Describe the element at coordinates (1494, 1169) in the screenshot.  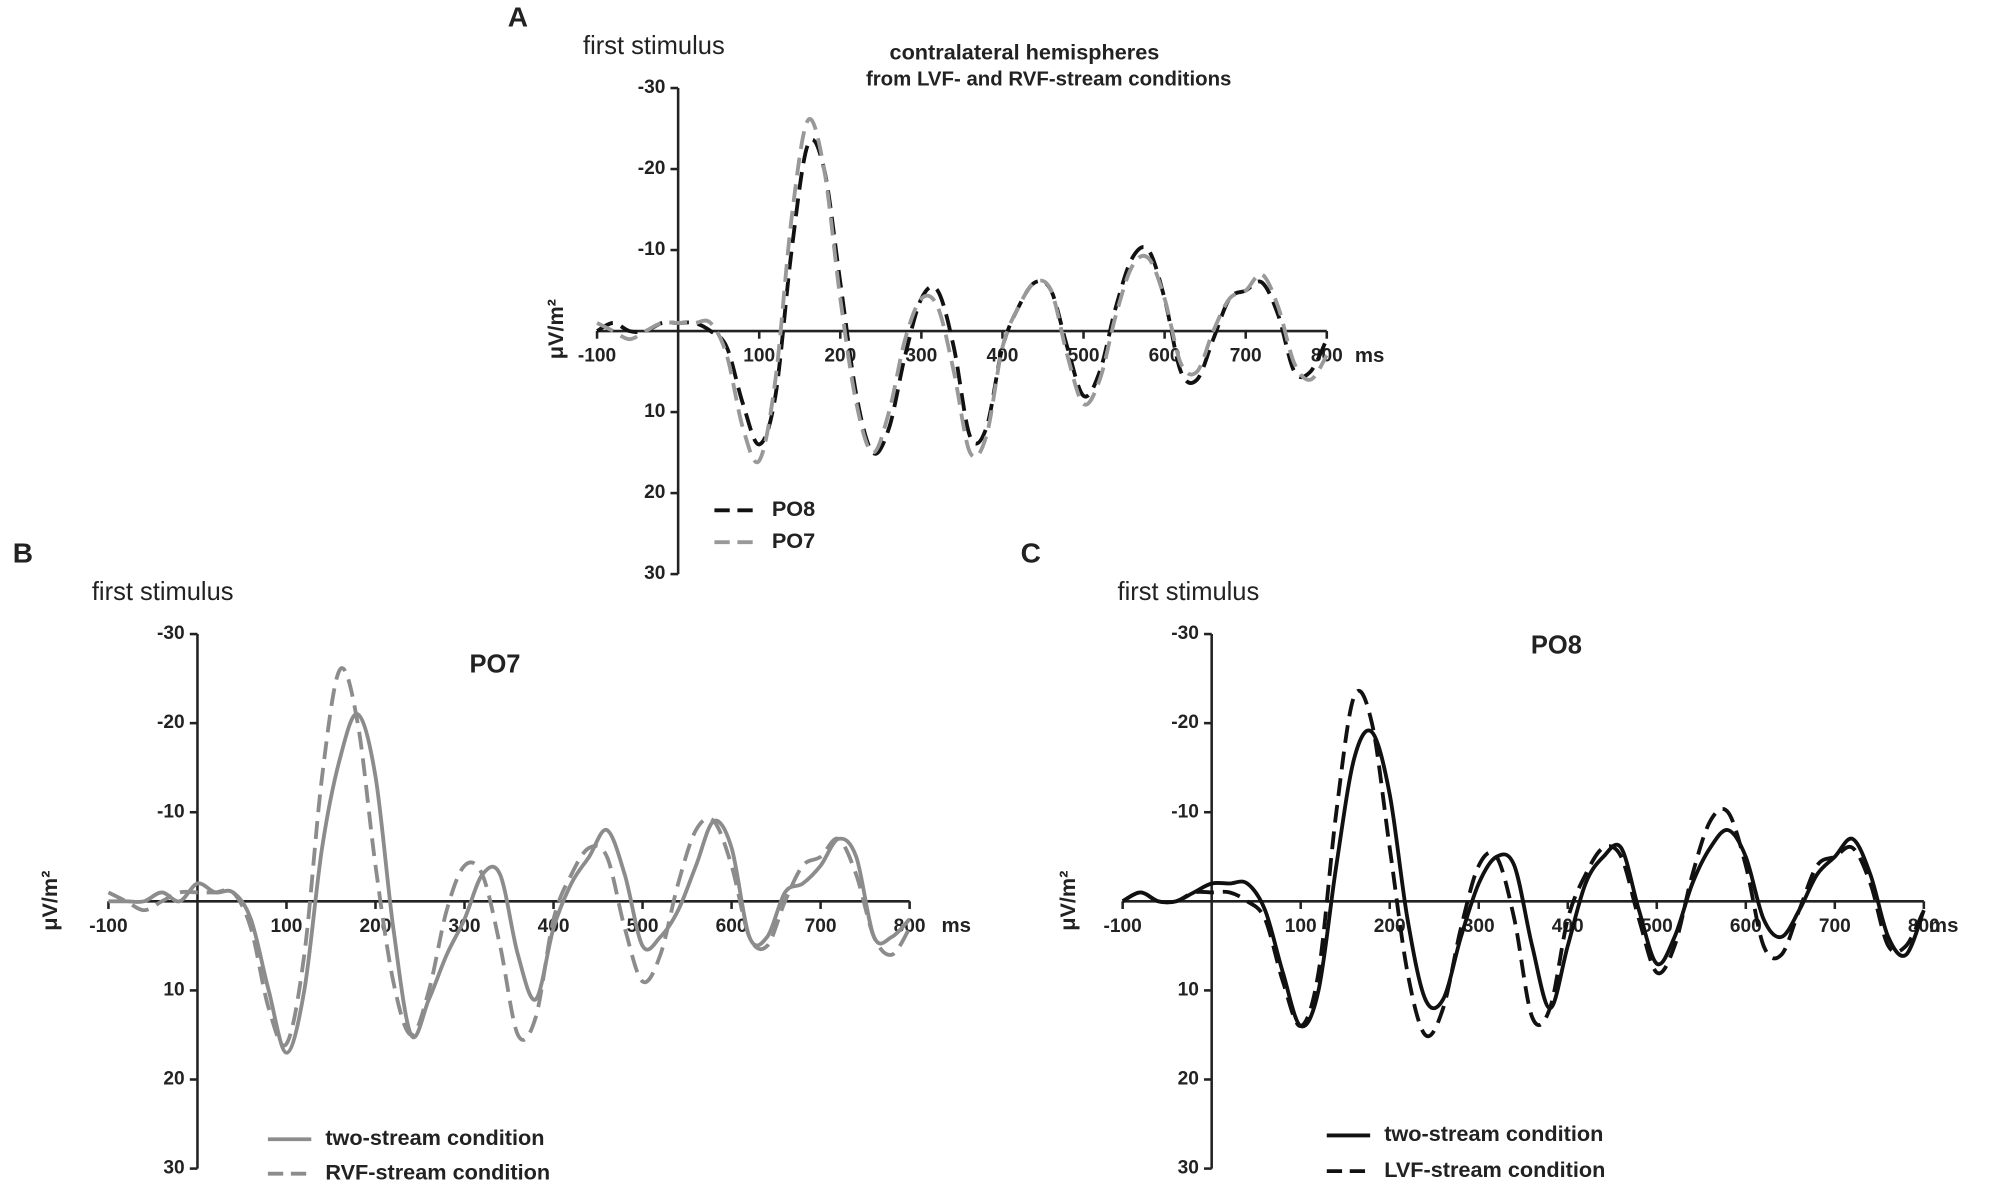
I see `legend-label: LVF-stream condition` at that location.